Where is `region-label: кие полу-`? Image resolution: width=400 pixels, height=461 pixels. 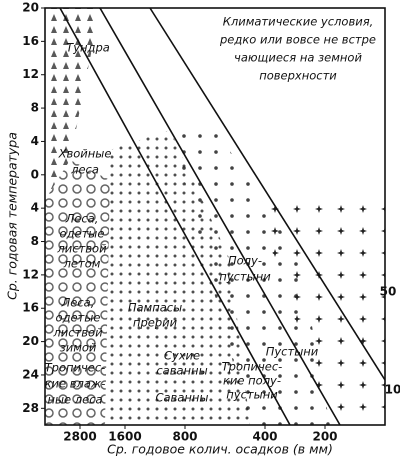 region-label: кие полу- is located at coordinates (252, 381).